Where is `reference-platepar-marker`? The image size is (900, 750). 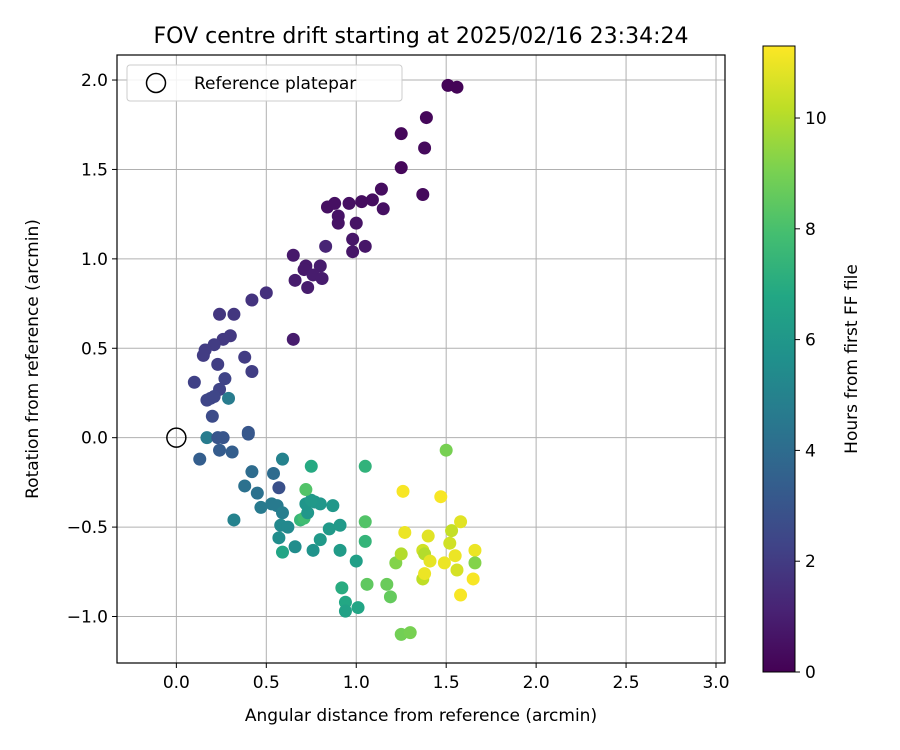
reference-platepar-marker is located at coordinates (176, 437).